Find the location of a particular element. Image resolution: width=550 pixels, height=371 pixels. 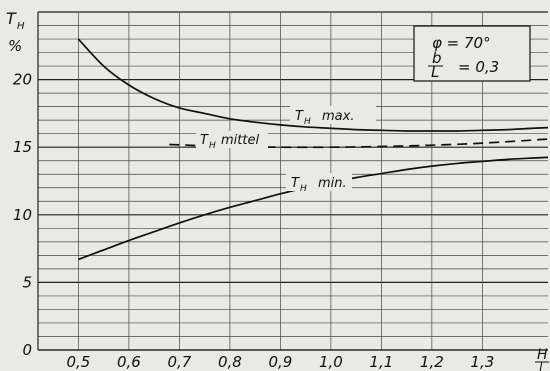

series-label-min-main: T is located at coordinates (295, 183).